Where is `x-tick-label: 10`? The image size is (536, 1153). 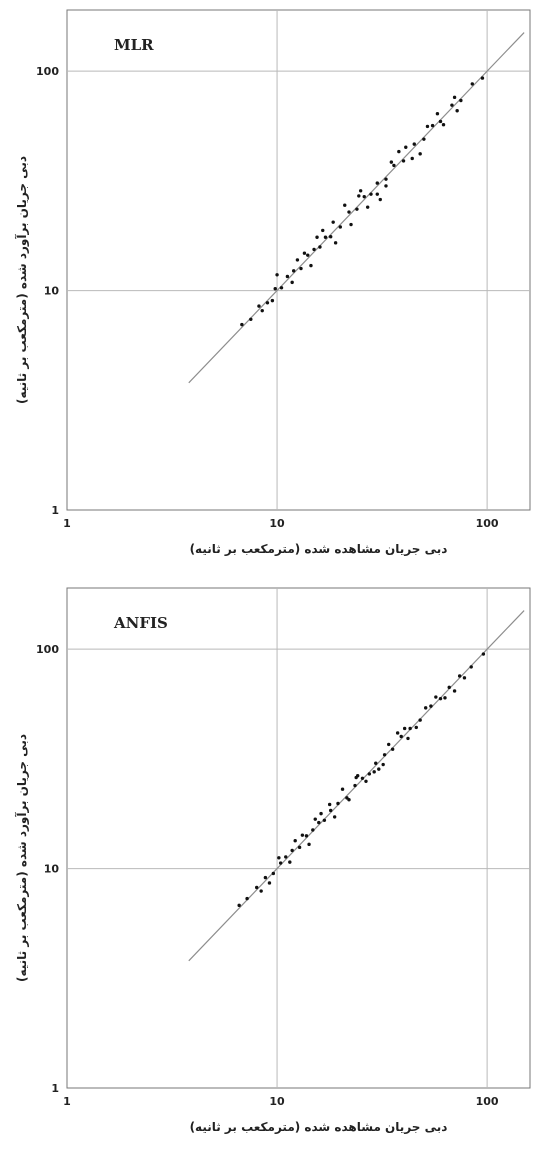
x-tick-label: 10 is located at coordinates (277, 1101).